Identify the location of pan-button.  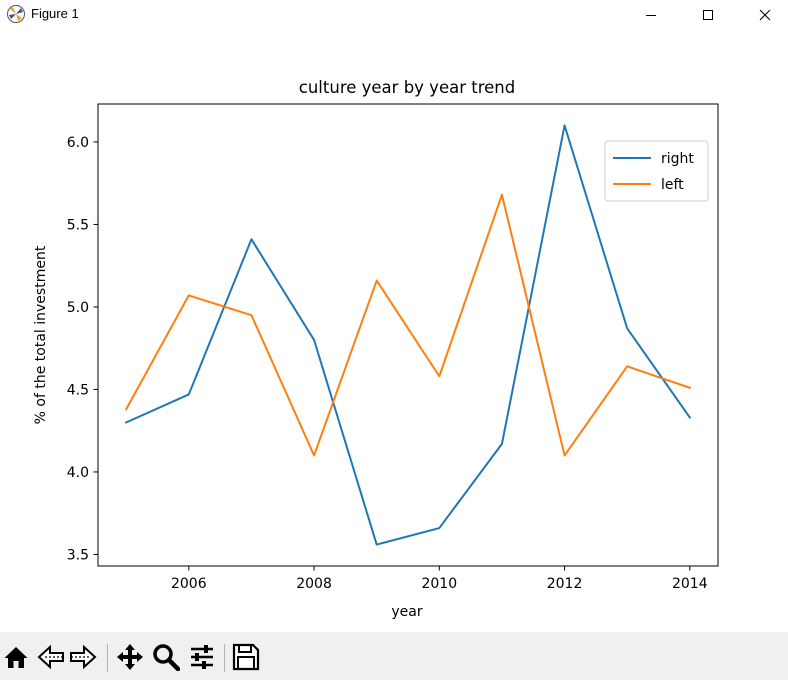
(130, 657).